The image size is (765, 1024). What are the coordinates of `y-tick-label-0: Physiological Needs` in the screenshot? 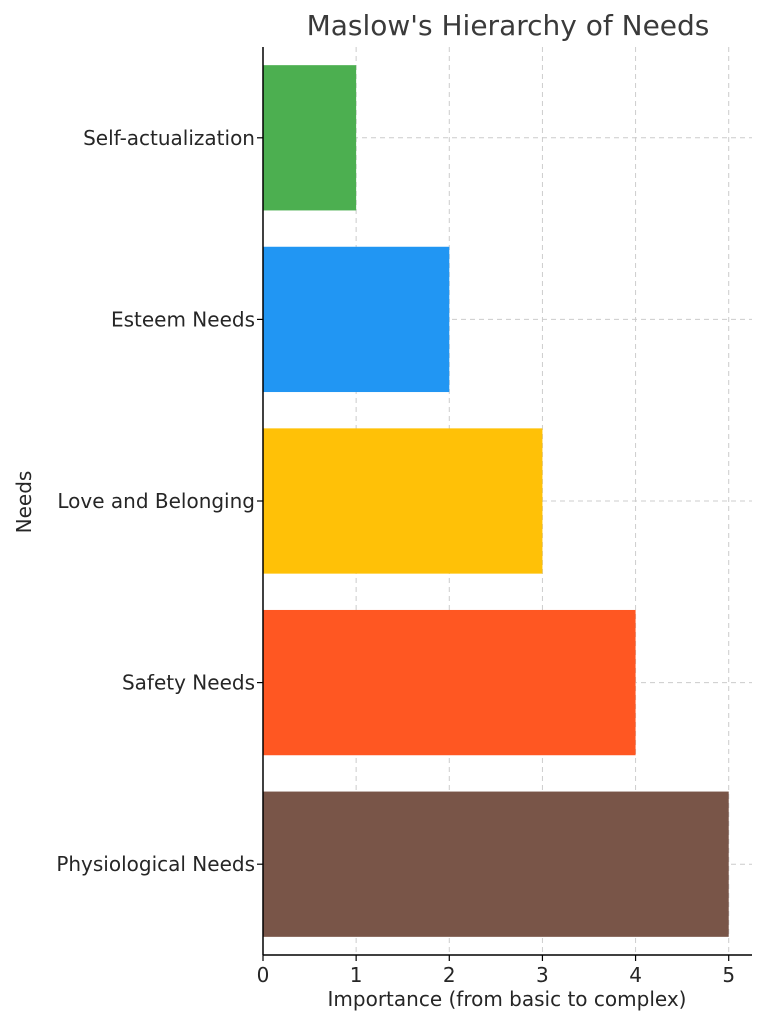 It's located at (155, 864).